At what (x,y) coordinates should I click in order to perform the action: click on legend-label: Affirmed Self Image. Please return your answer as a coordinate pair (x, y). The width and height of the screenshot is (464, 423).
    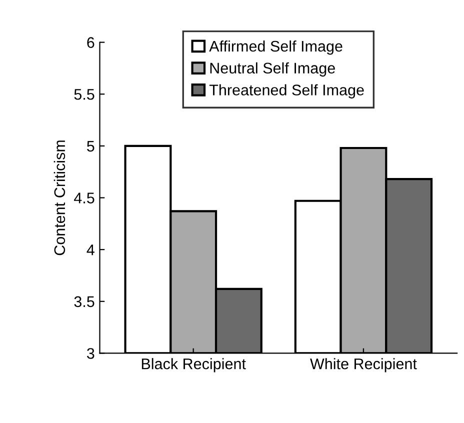
    Looking at the image, I should click on (275, 47).